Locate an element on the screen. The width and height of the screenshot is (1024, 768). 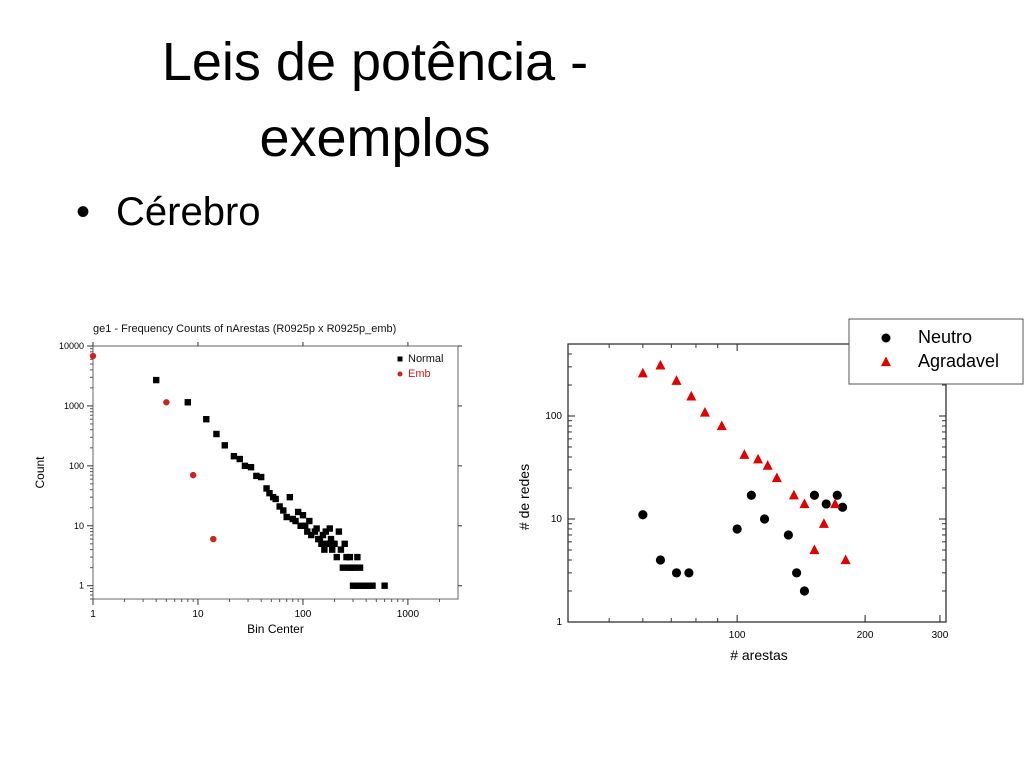
y-tick-label: 10000 is located at coordinates (71, 346).